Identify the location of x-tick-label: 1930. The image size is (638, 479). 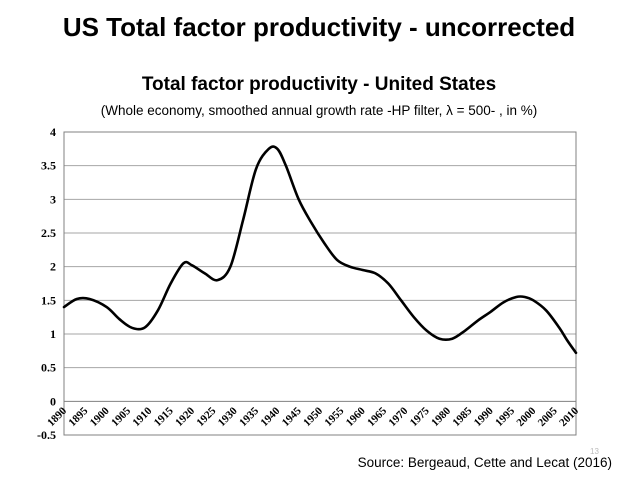
(228, 417).